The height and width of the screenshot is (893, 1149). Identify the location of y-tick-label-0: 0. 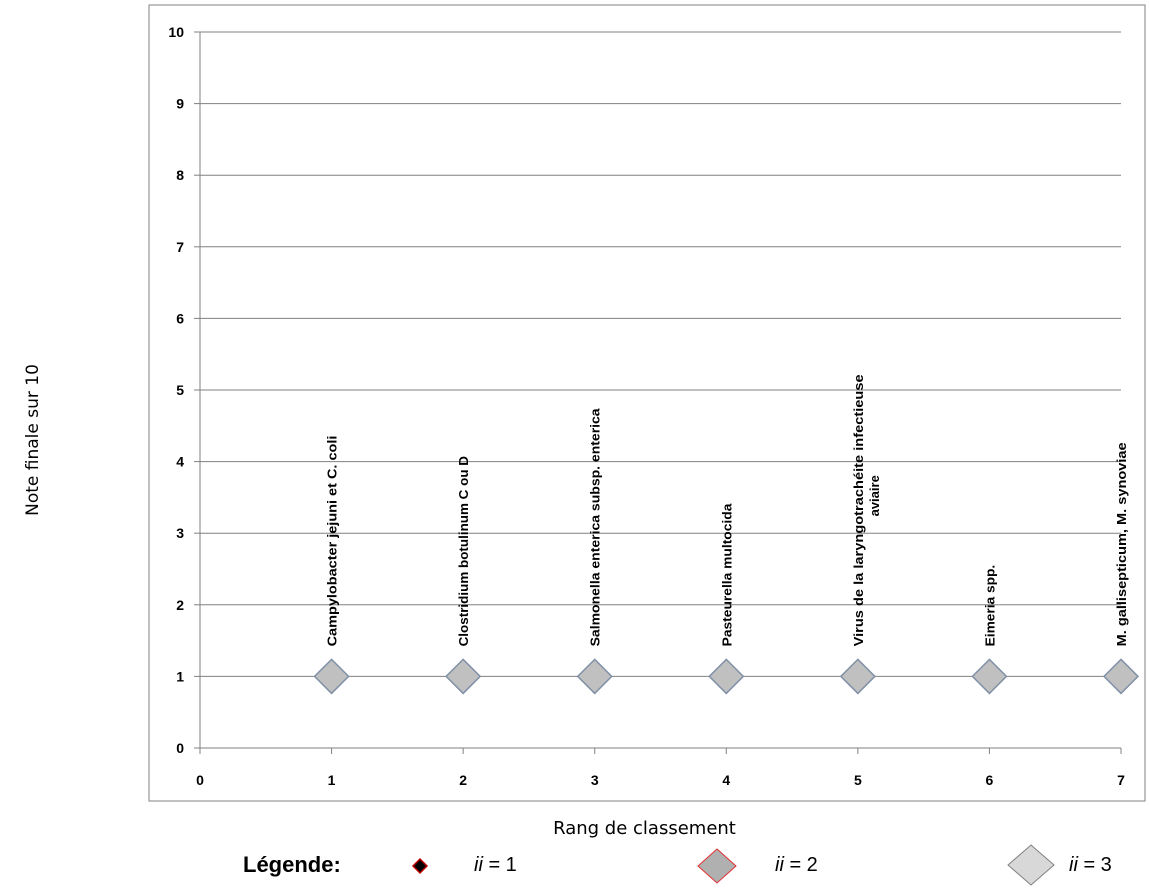
(180, 748).